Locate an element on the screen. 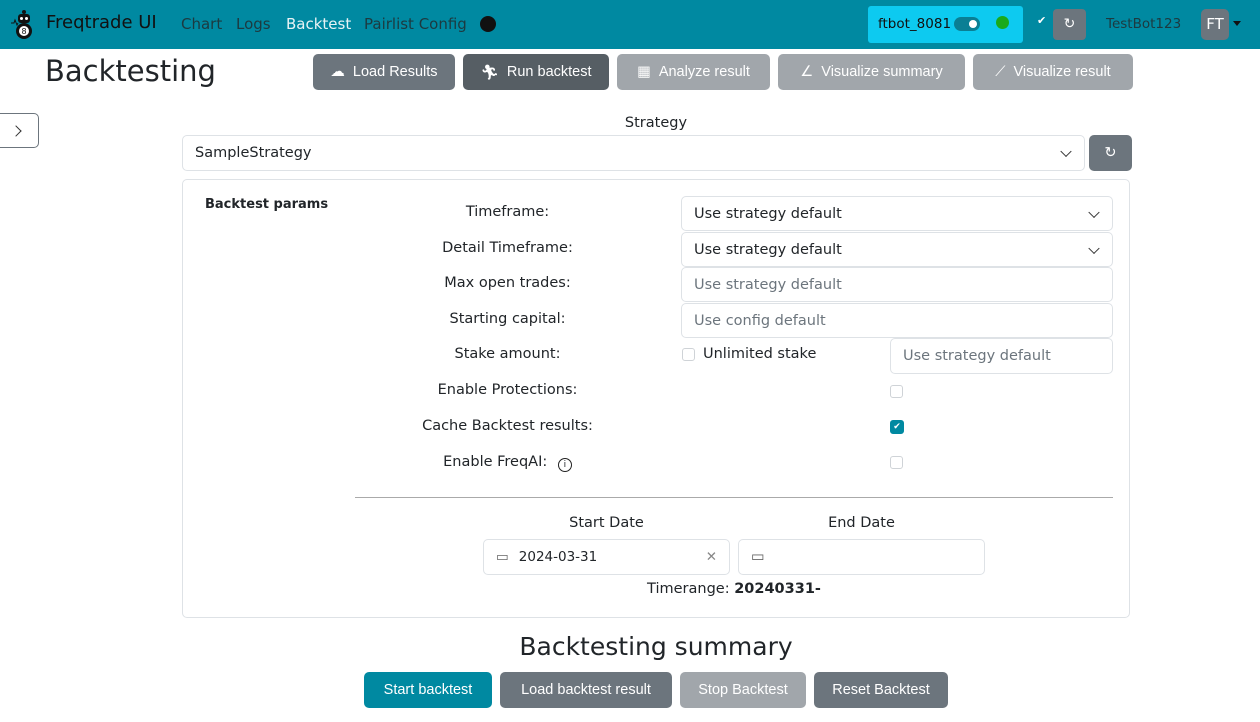  refresh-icon: ↻ is located at coordinates (1110, 153).